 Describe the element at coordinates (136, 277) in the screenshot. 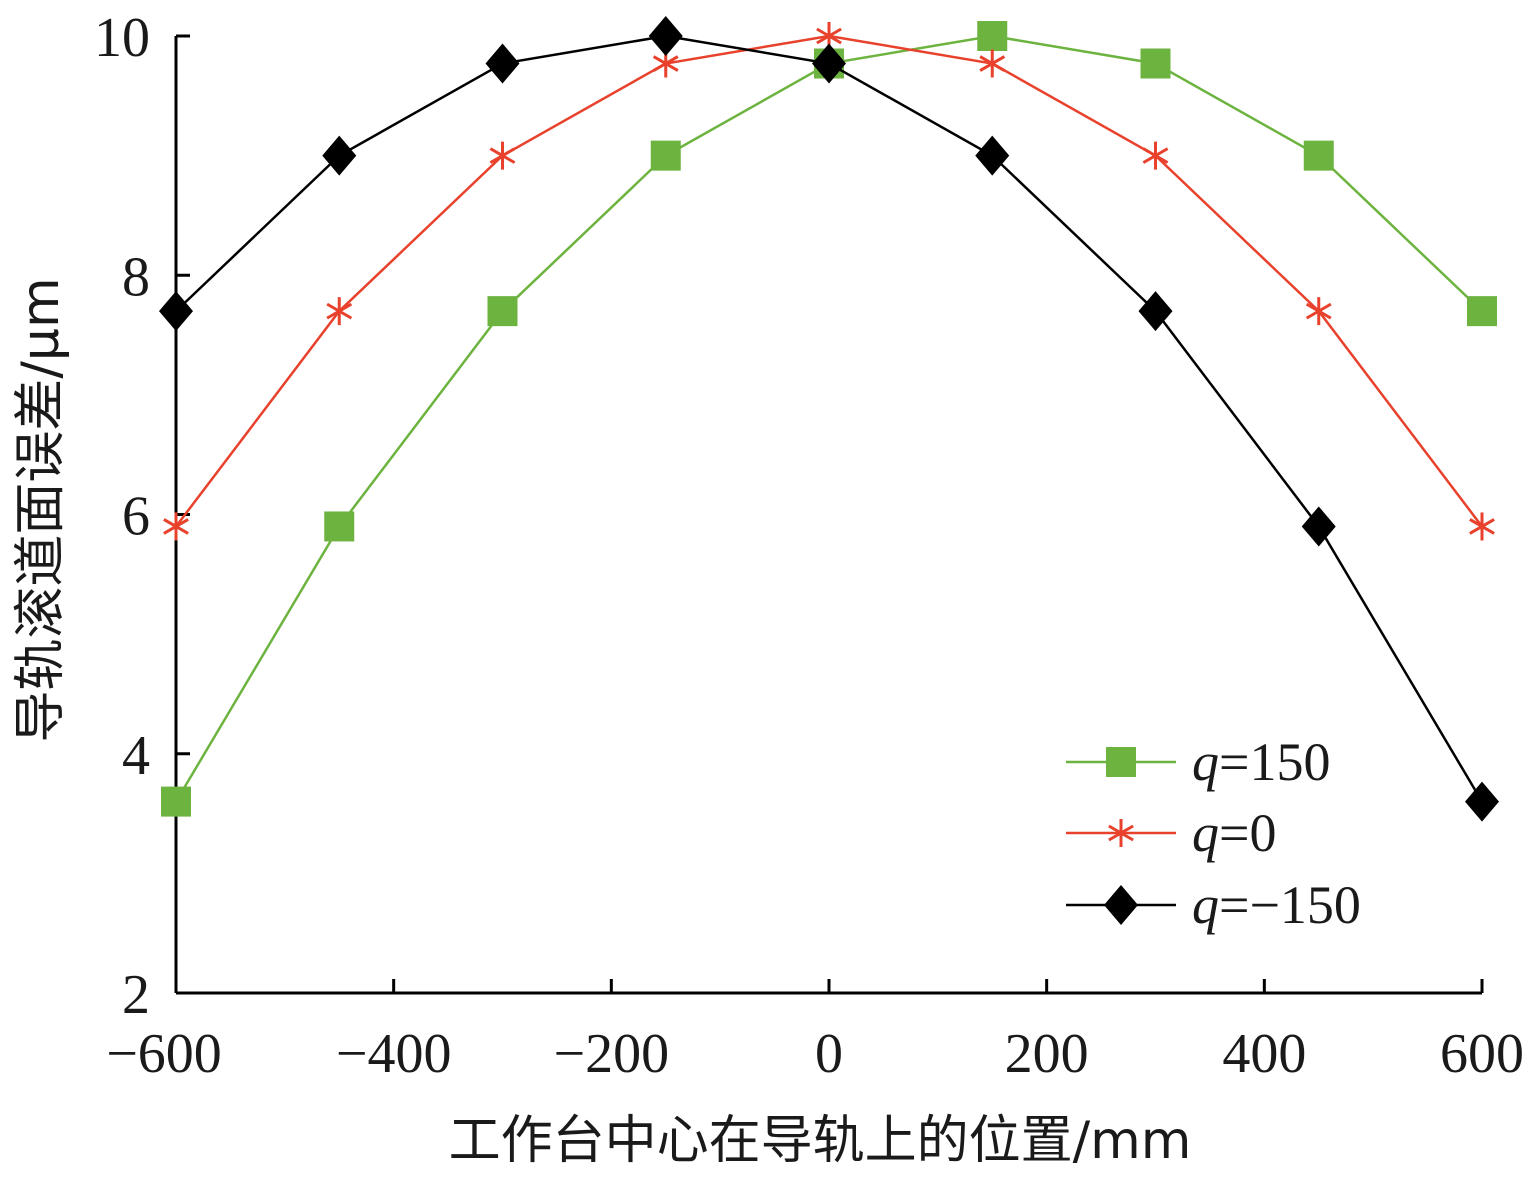

I see `y-tick-label: 8` at that location.